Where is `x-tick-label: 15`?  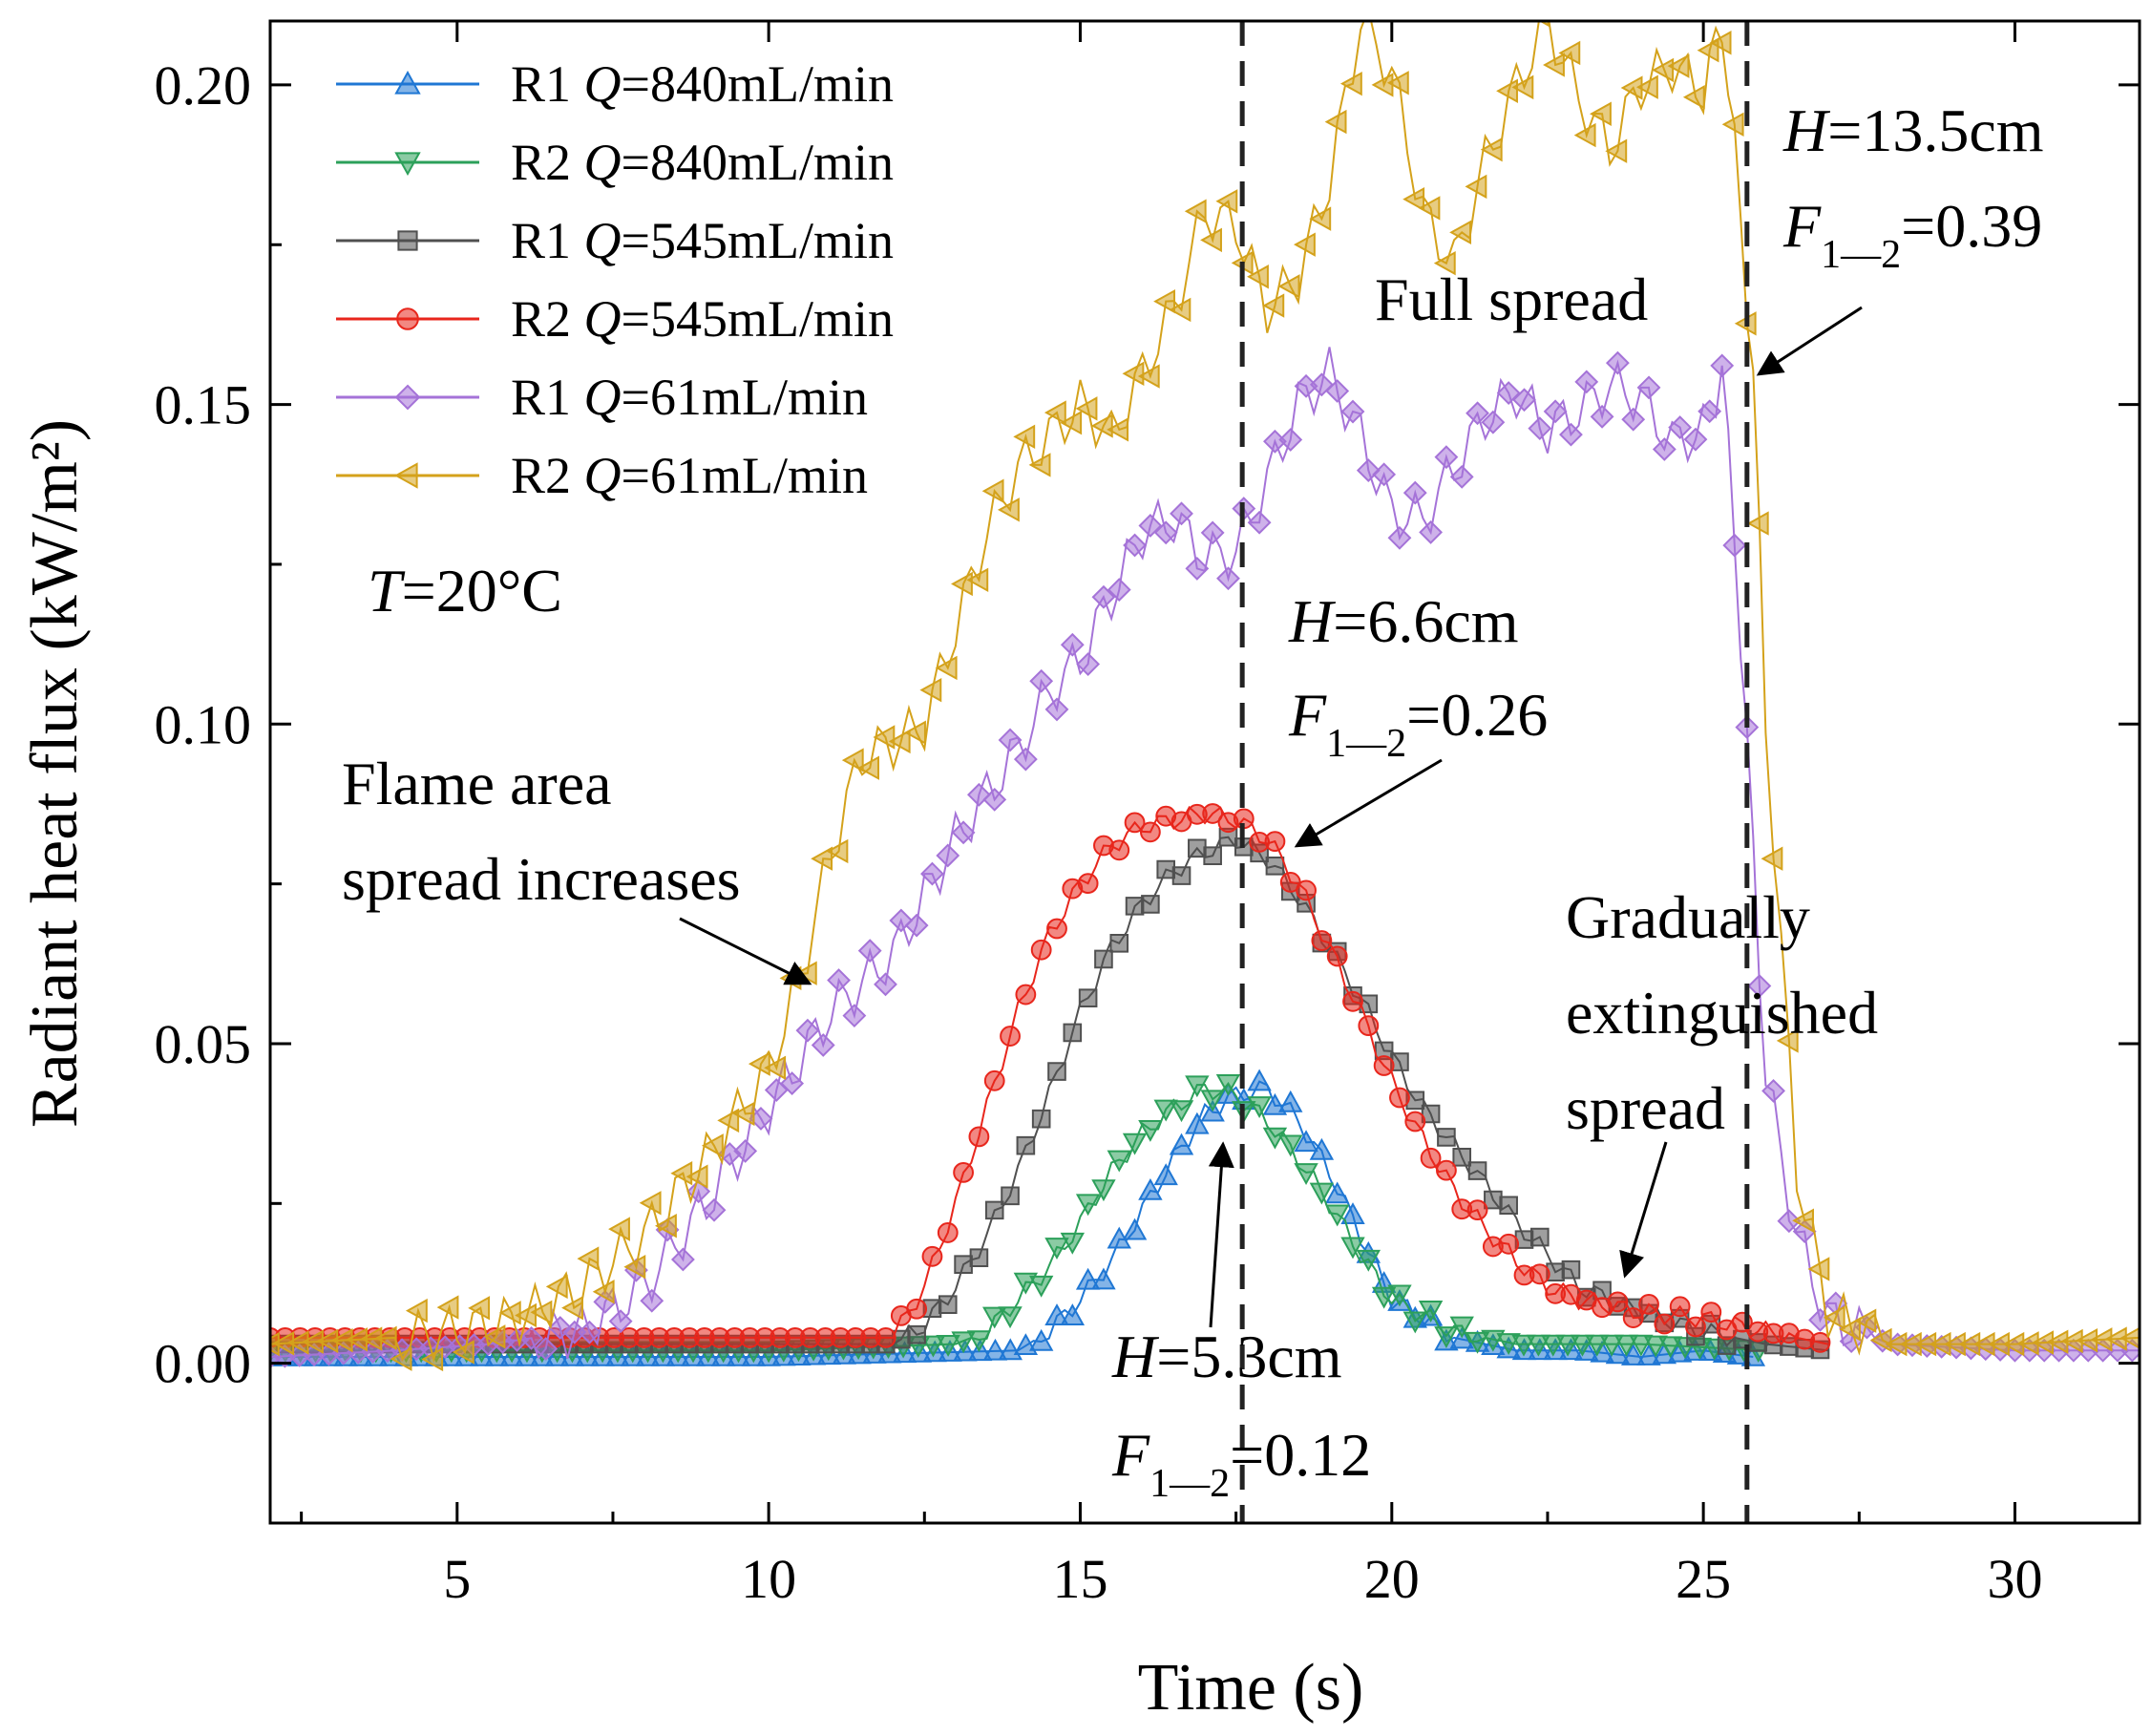 x-tick-label: 15 is located at coordinates (1079, 1579).